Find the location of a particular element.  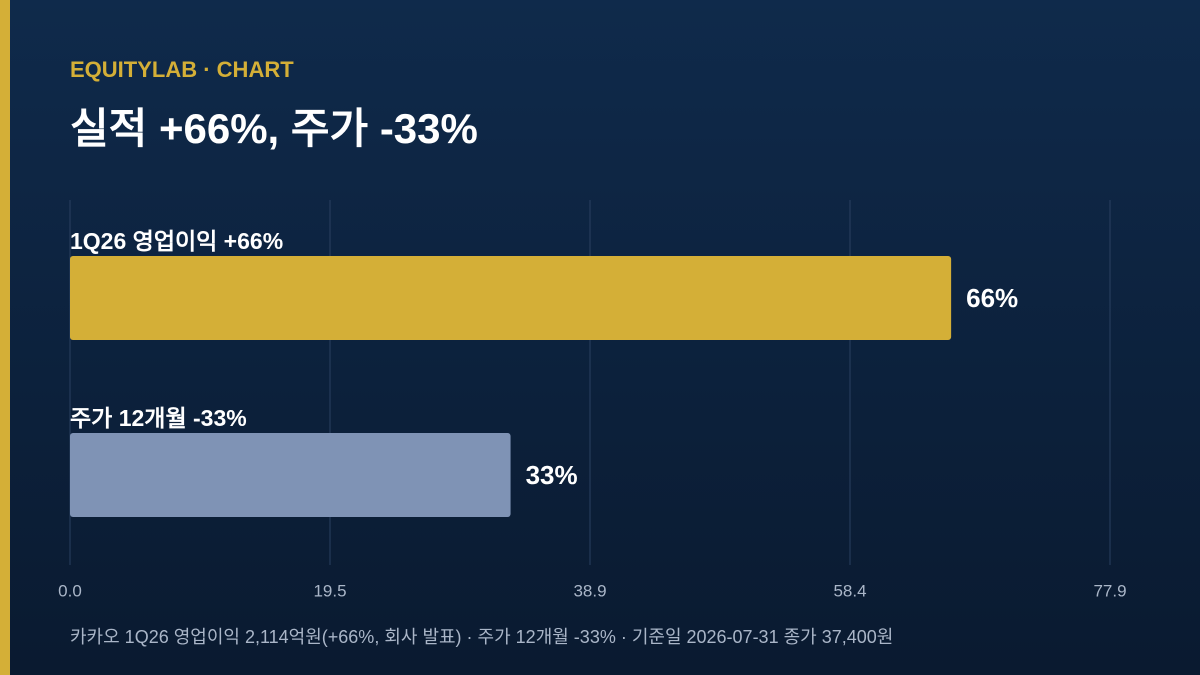

category-label: 1Q26 영업이익 +66% is located at coordinates (176, 241).